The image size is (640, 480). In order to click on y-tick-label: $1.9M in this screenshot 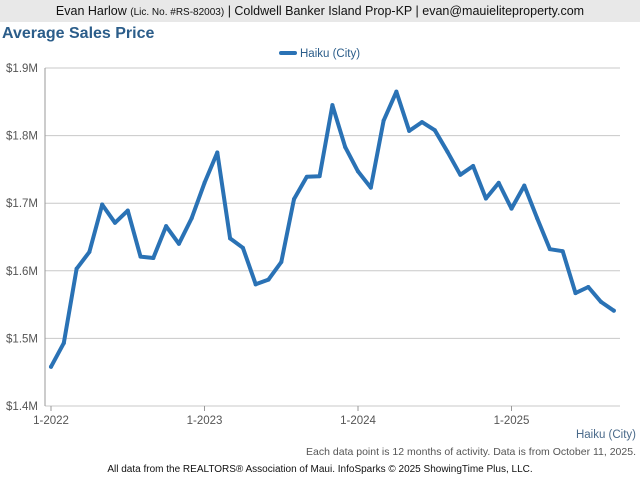, I will do `click(22, 69)`.